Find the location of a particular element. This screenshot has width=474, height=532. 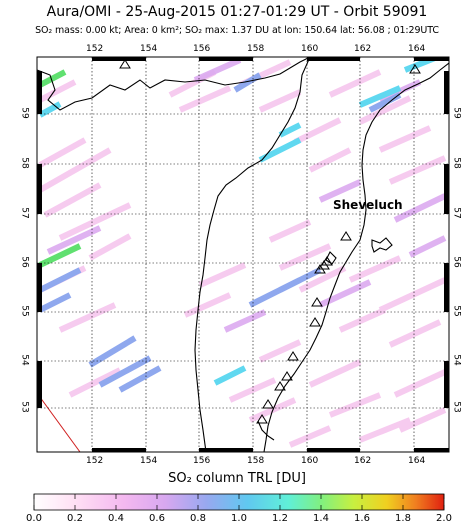

top-lon-tick: 152 is located at coordinates (95, 49).